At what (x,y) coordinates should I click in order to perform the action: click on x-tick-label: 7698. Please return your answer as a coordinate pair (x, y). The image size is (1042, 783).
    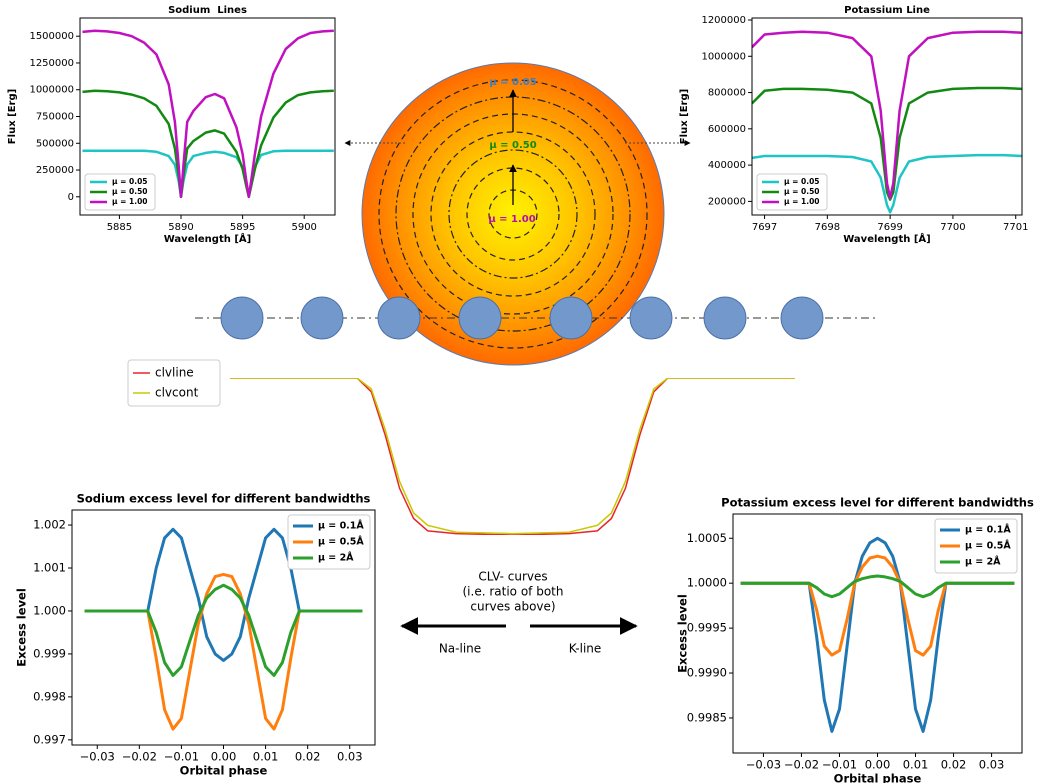
    Looking at the image, I should click on (827, 227).